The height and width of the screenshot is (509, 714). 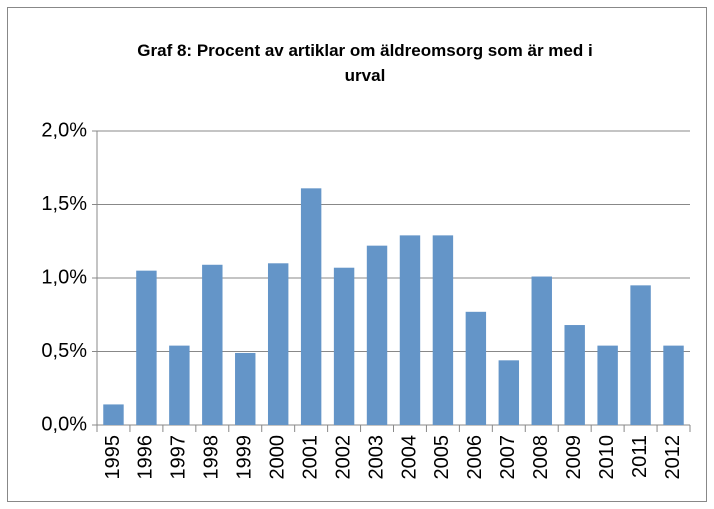 What do you see at coordinates (245, 457) in the screenshot?
I see `x-tick-label: 1999` at bounding box center [245, 457].